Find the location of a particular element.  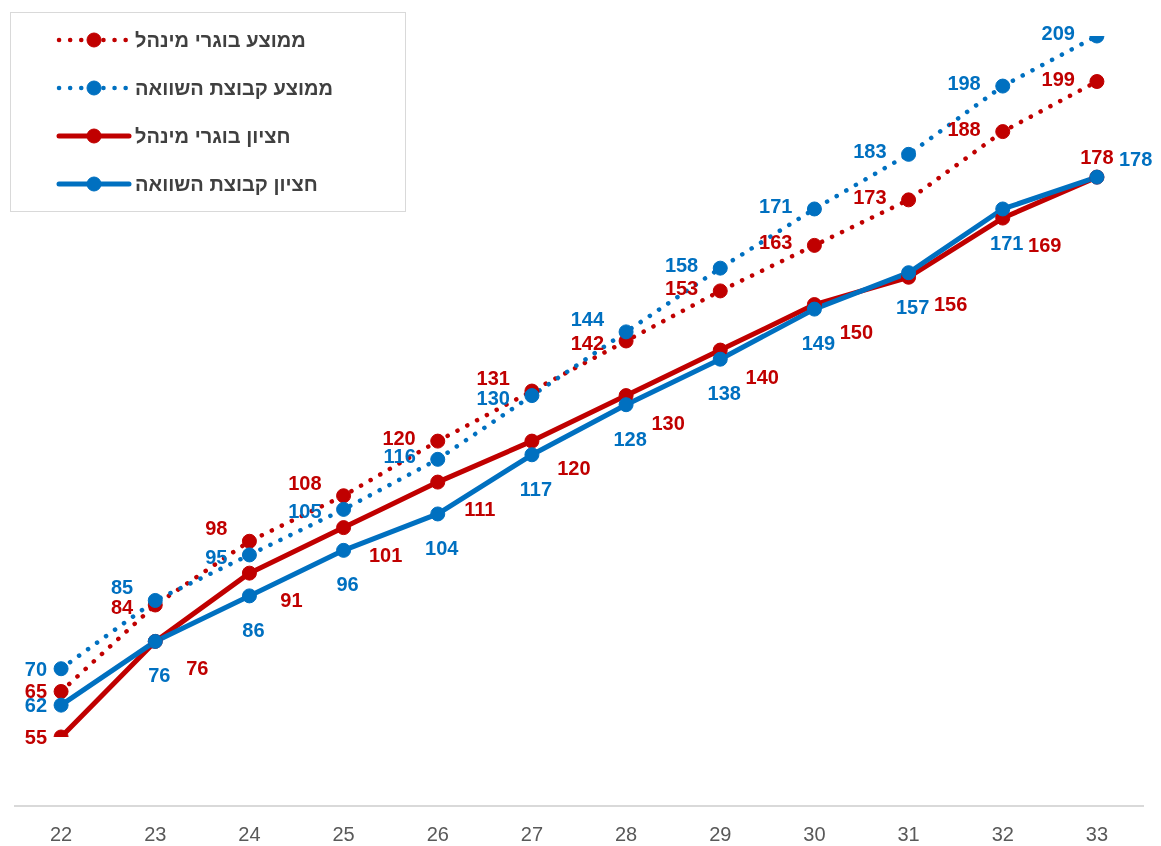

data-label: 98 is located at coordinates (216, 528).